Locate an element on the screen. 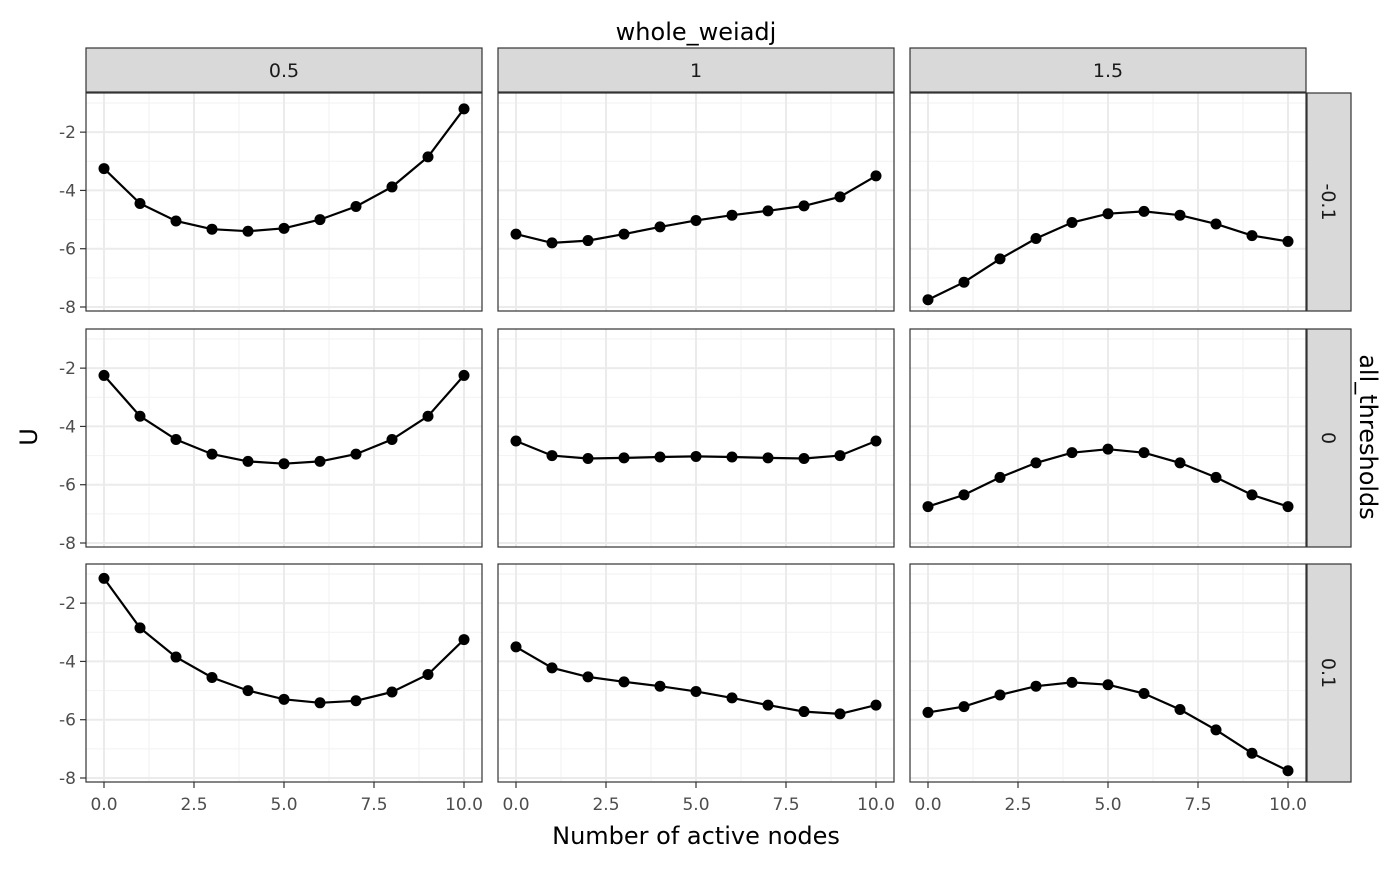 This screenshot has width=1400, height=871. x-tick-label: 5.0 is located at coordinates (1107, 805).